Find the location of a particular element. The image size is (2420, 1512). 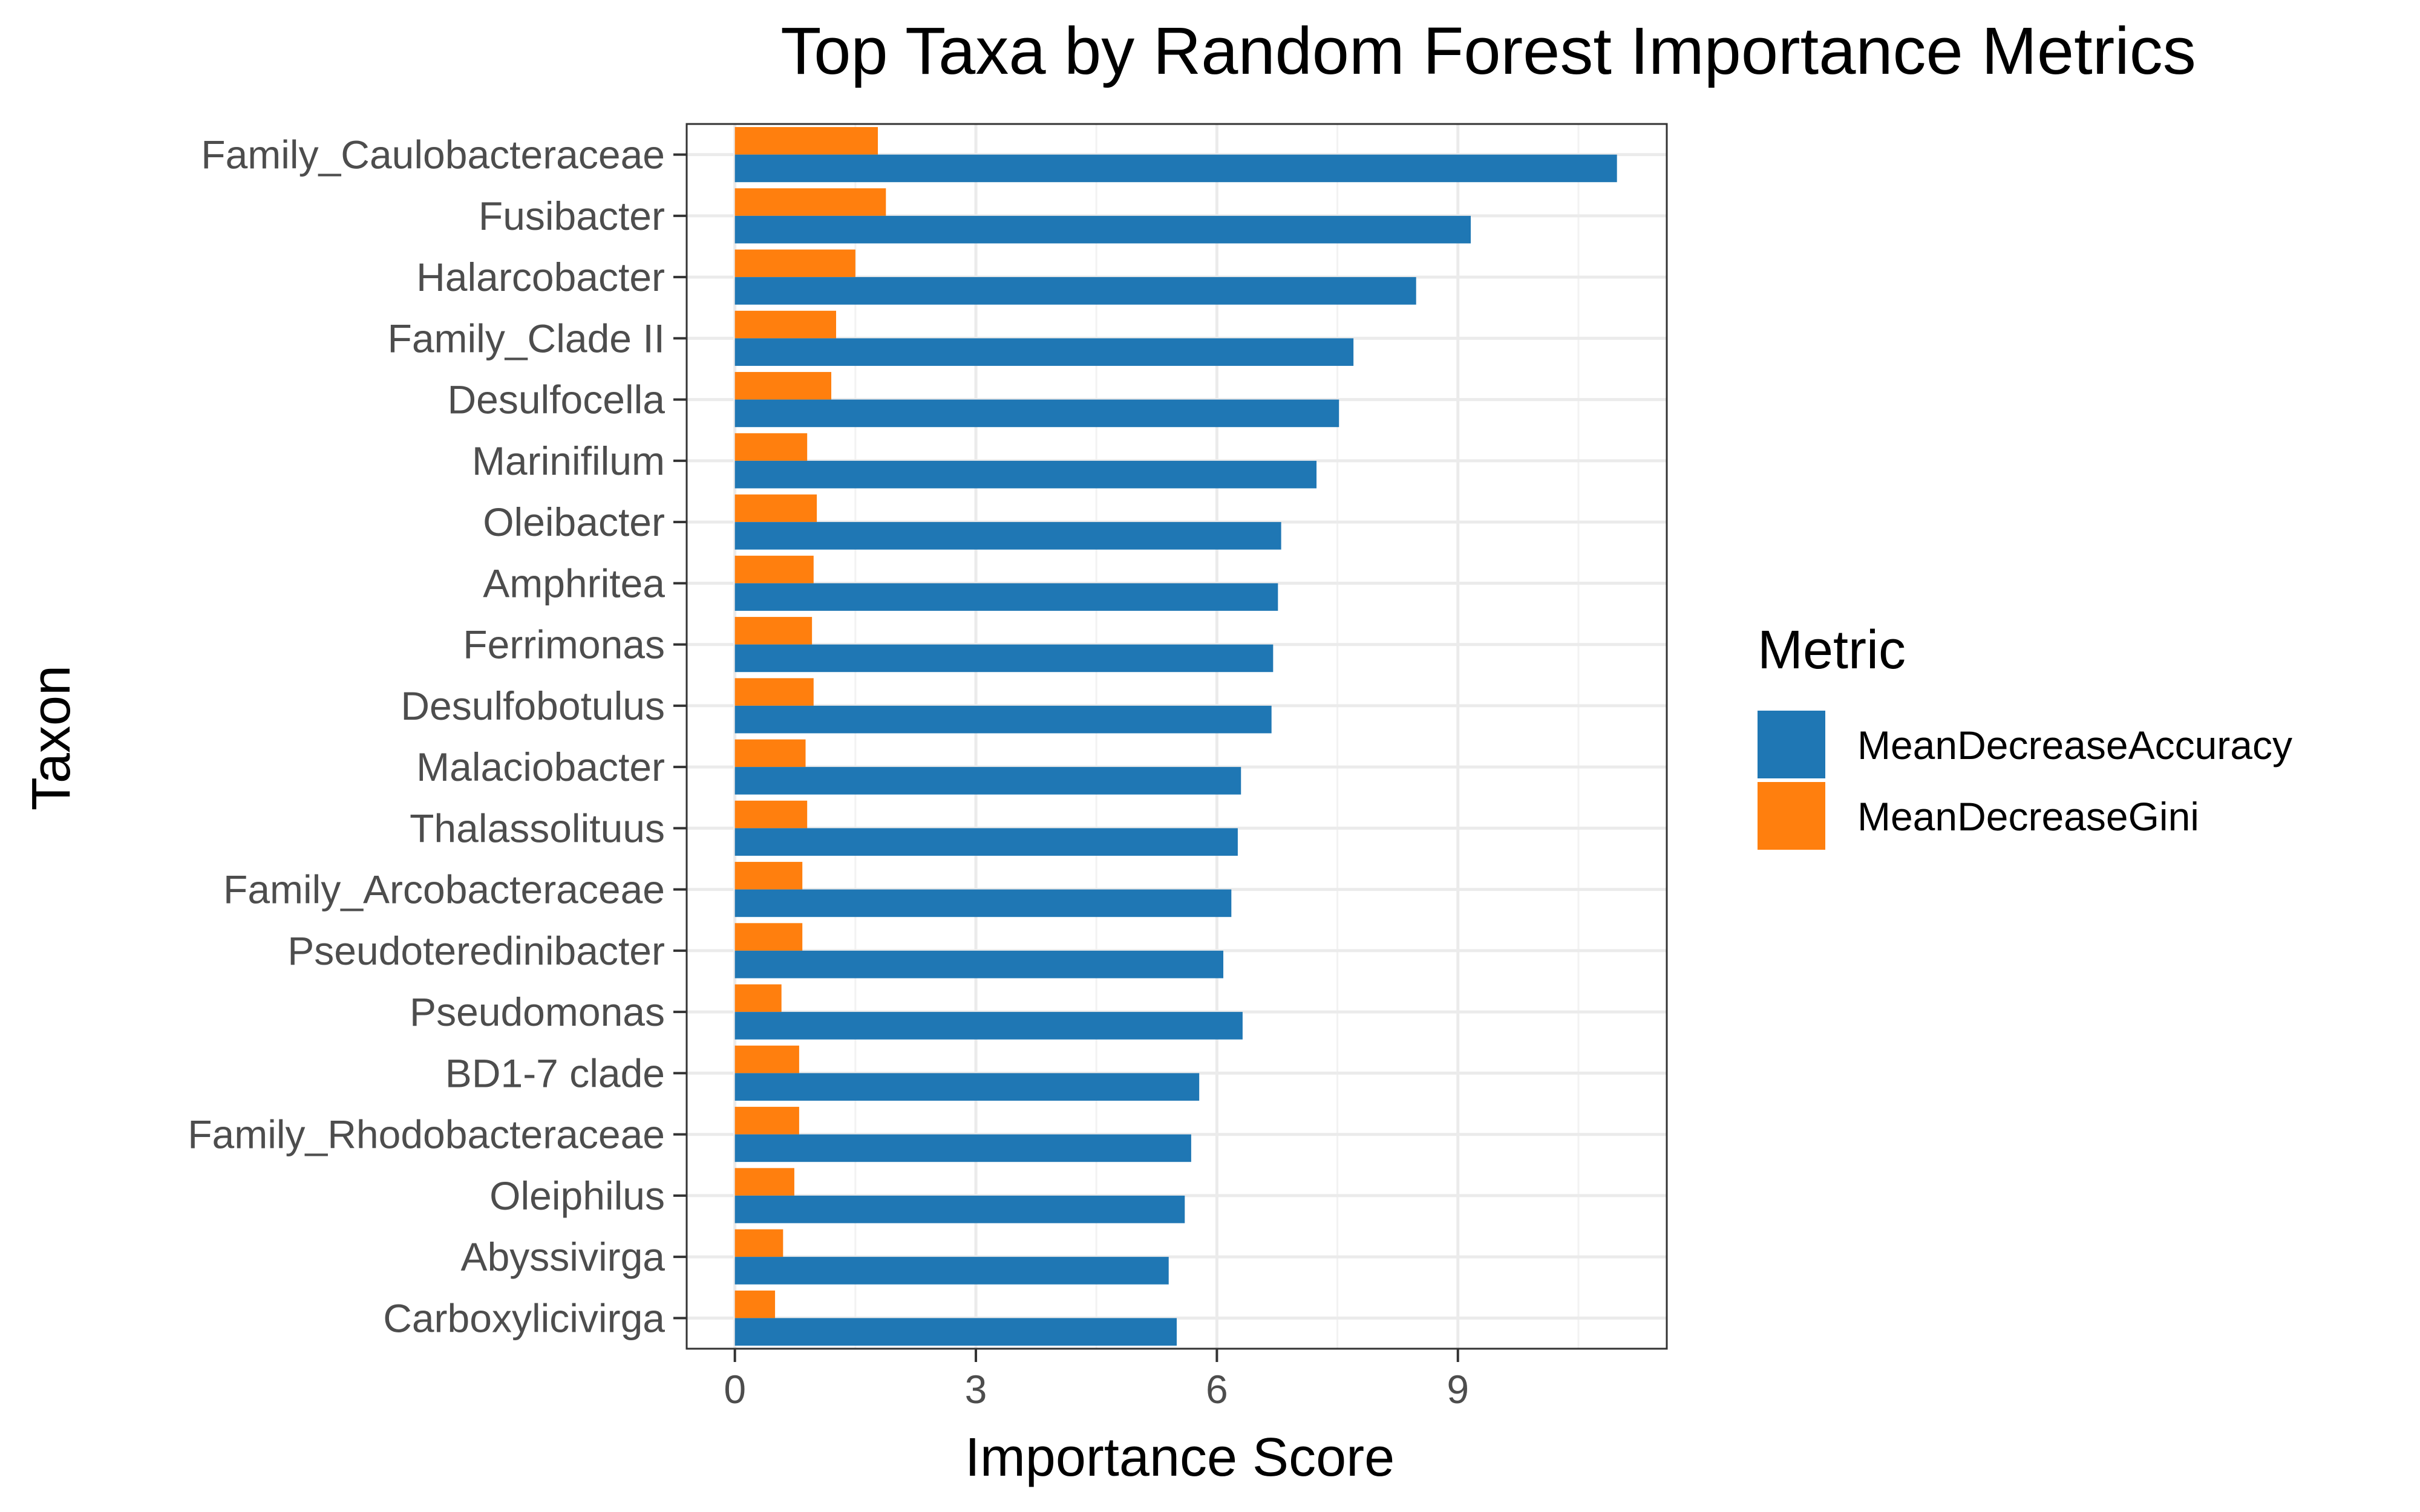

y-tick-label: Fusibacter is located at coordinates (572, 216).